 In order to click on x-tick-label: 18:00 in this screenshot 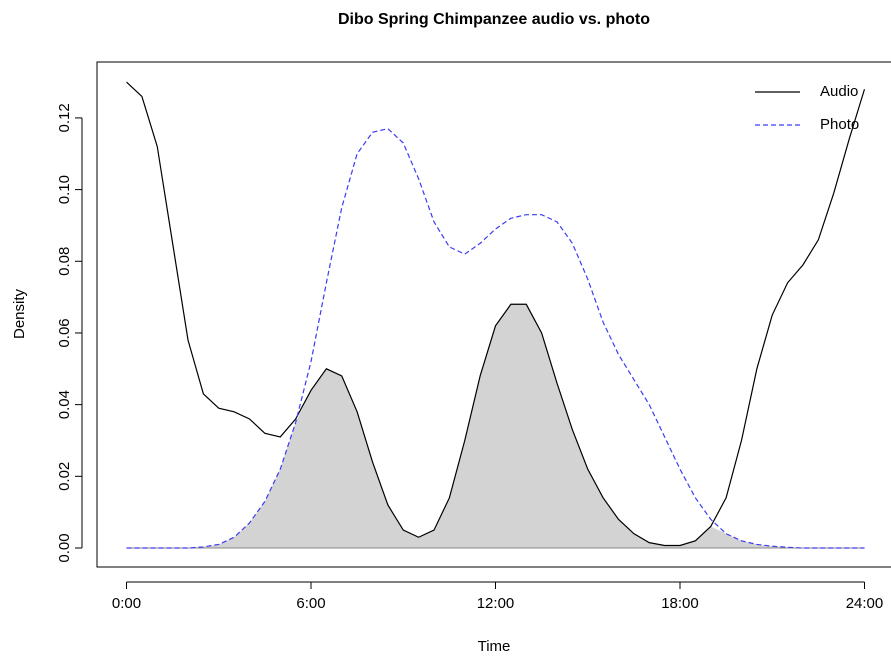, I will do `click(680, 603)`.